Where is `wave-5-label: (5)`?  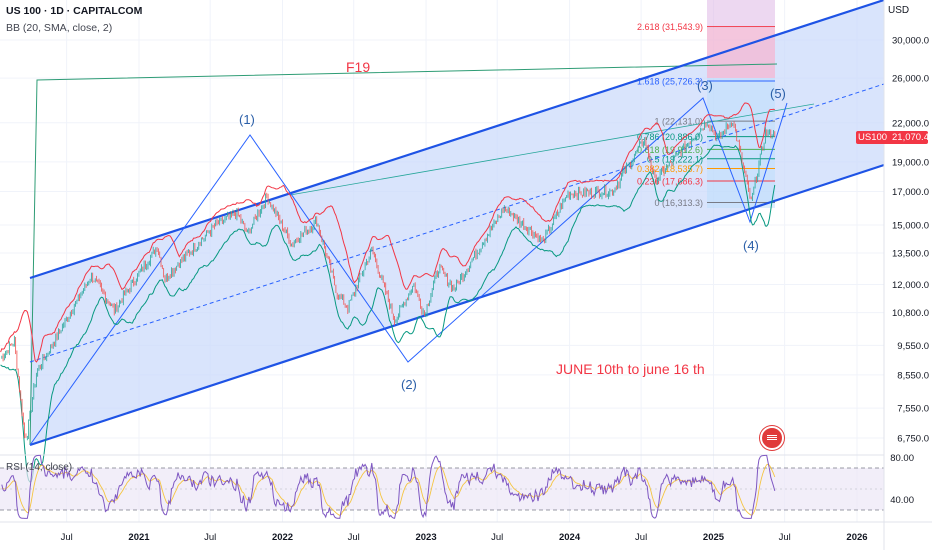
wave-5-label: (5) is located at coordinates (778, 93).